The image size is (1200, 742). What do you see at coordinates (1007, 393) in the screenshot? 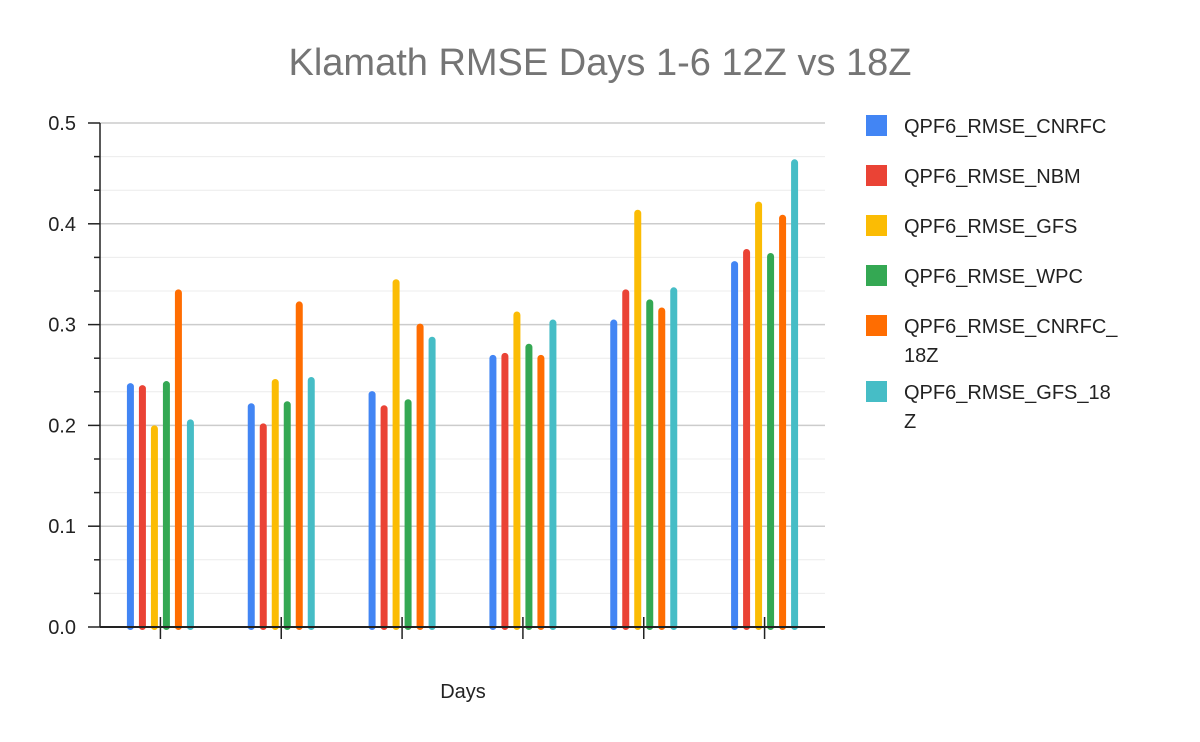
I see `legend-label: QPF6_RMSE_GFS_18` at bounding box center [1007, 393].